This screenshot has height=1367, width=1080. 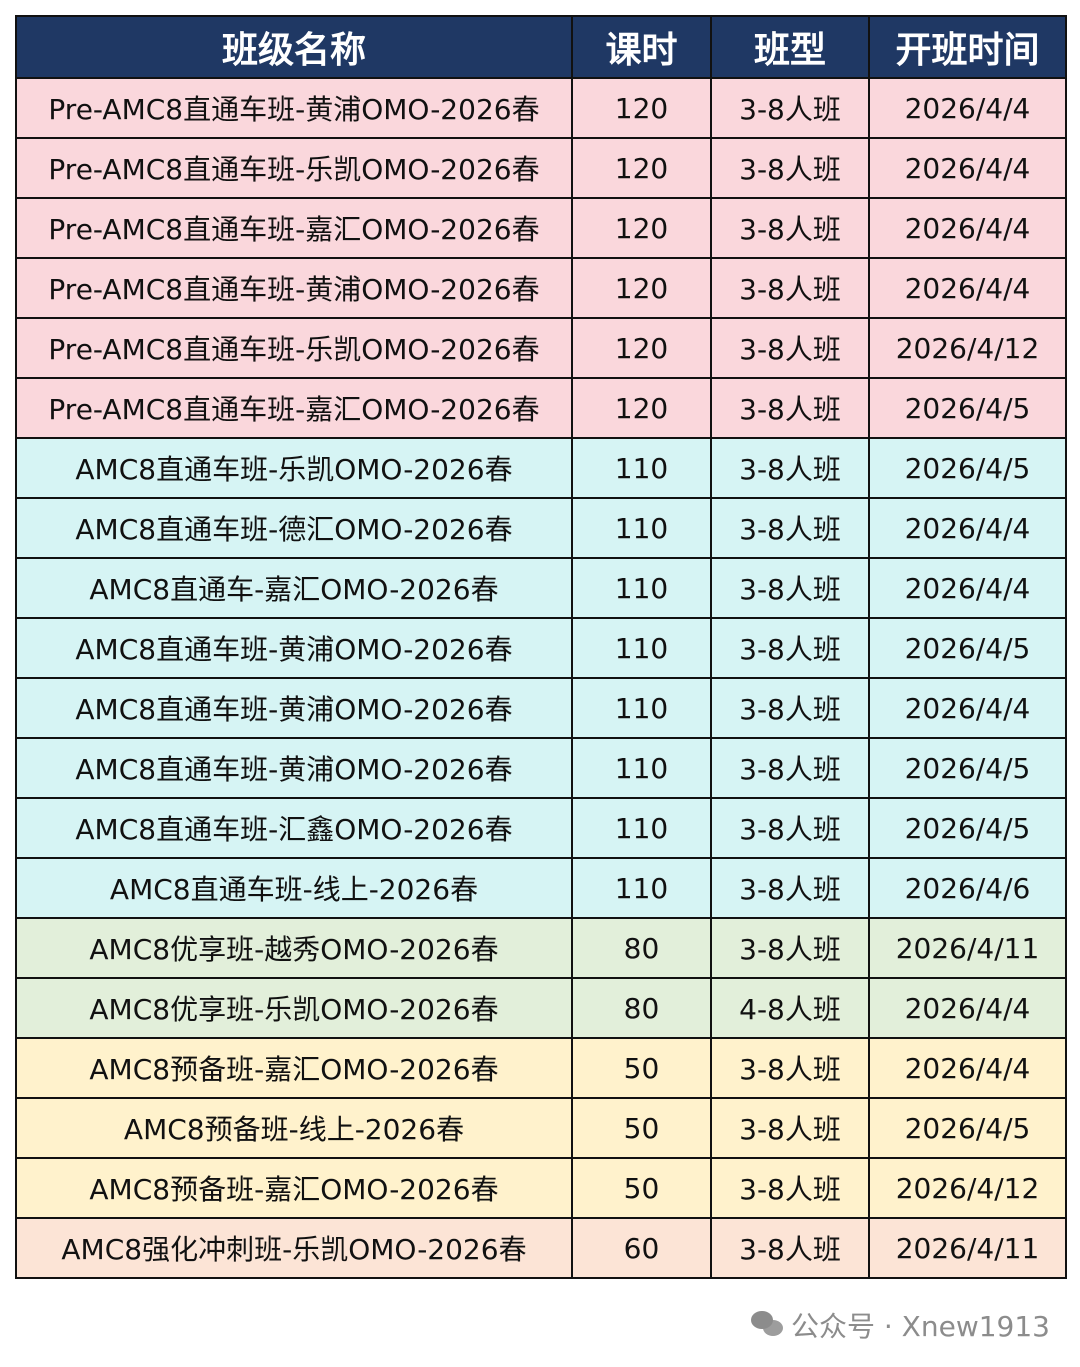 I want to click on header-hours: 课时, so click(x=641, y=47).